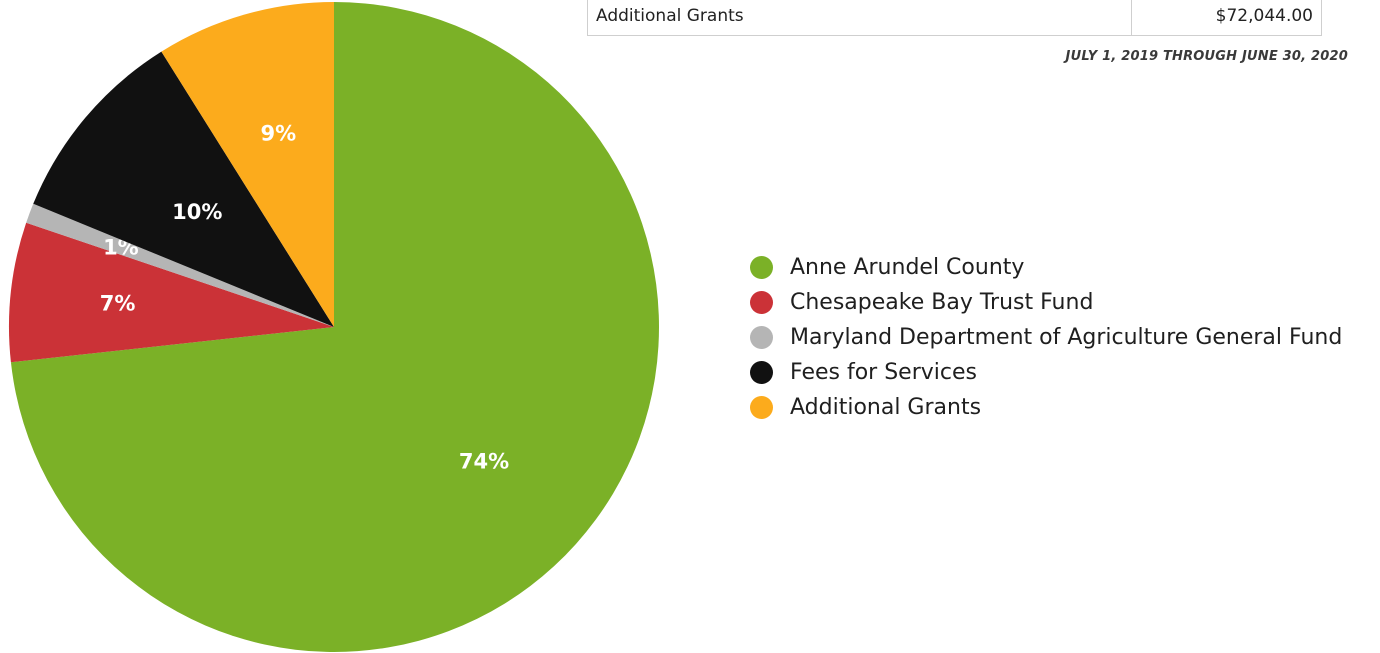  Describe the element at coordinates (1046, 372) in the screenshot. I see `legend-item: Fees for Services` at that location.